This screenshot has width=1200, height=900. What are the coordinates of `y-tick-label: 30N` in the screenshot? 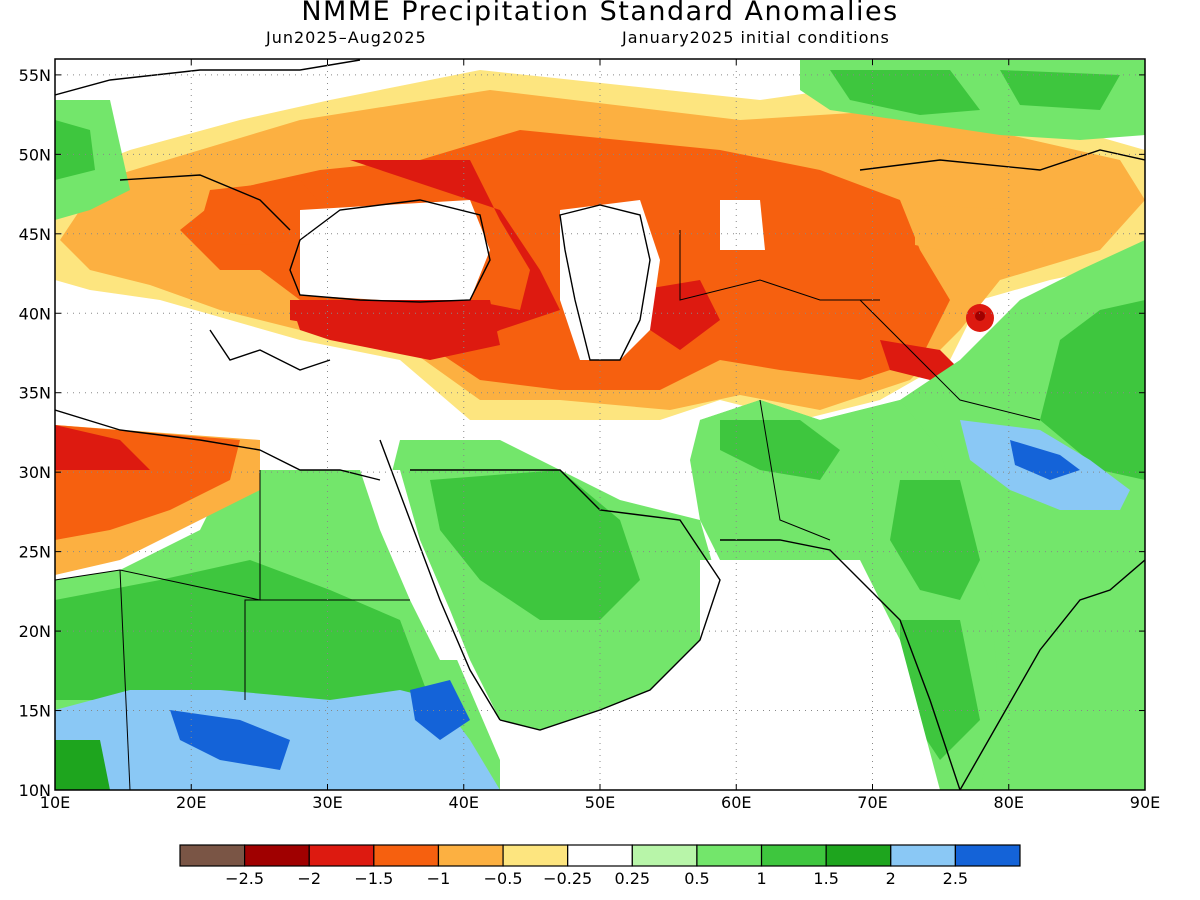 It's located at (35, 472).